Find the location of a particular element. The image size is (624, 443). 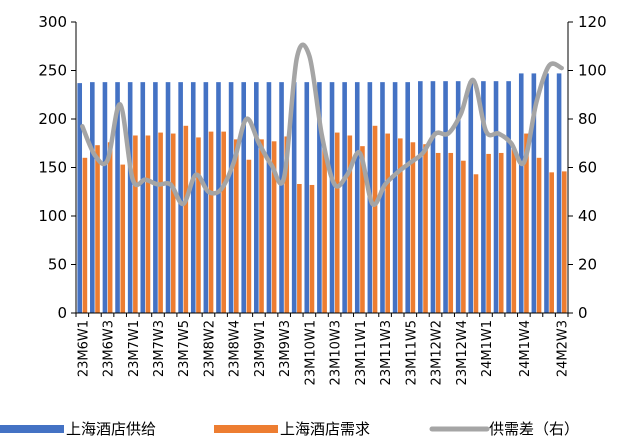

x-tick-label: 23M11W1 is located at coordinates (361, 352).